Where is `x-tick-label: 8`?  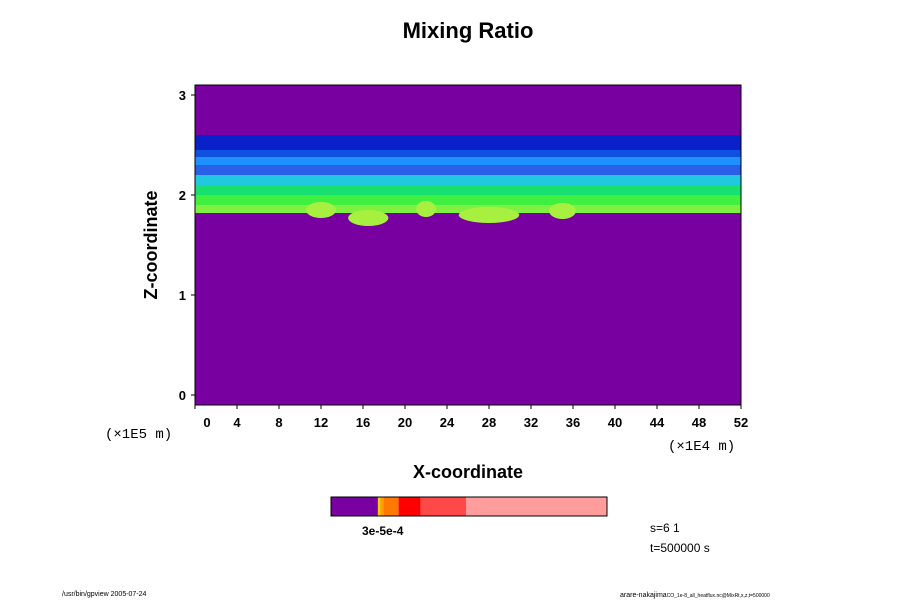
x-tick-label: 8 is located at coordinates (278, 422).